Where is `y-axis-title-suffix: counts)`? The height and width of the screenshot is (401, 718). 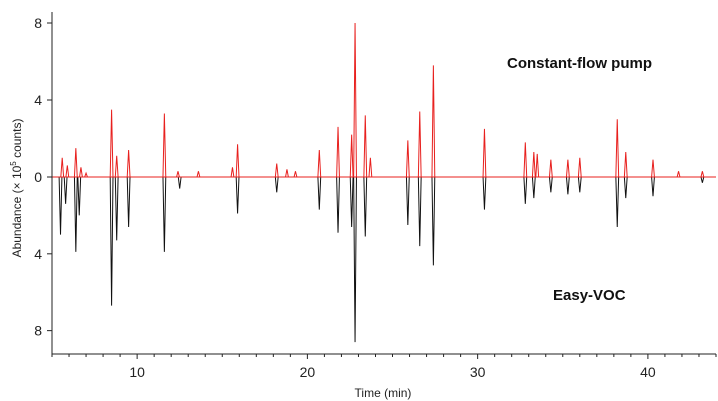 y-axis-title-suffix: counts) is located at coordinates (17, 140).